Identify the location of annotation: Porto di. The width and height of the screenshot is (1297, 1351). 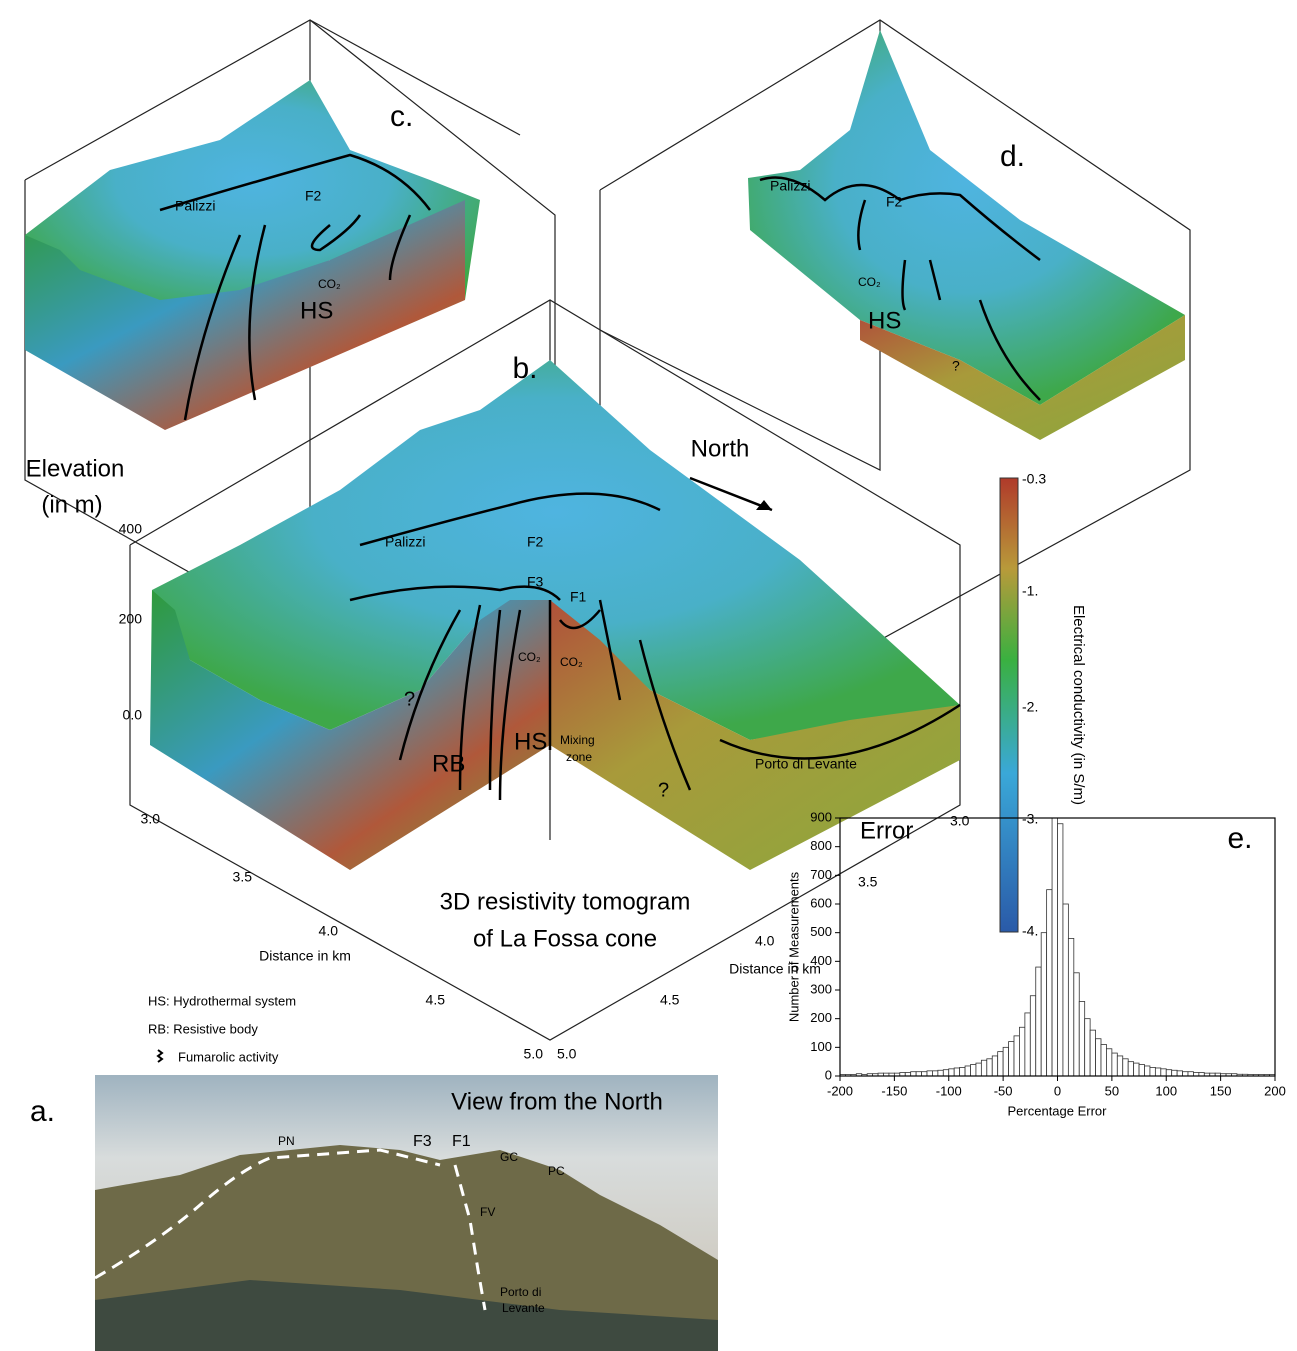
(520, 1292).